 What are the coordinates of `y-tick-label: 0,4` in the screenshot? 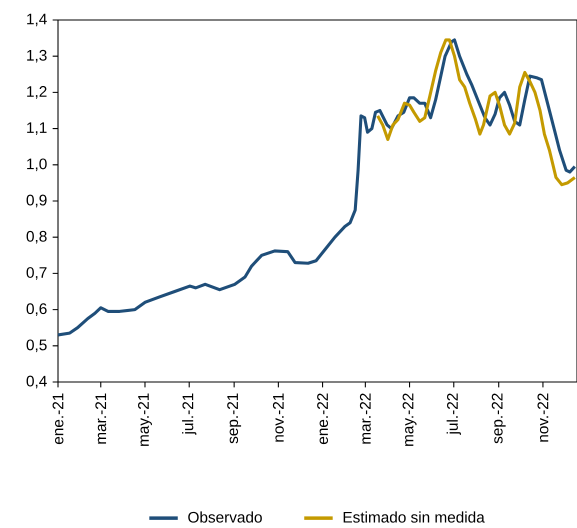 It's located at (36, 382).